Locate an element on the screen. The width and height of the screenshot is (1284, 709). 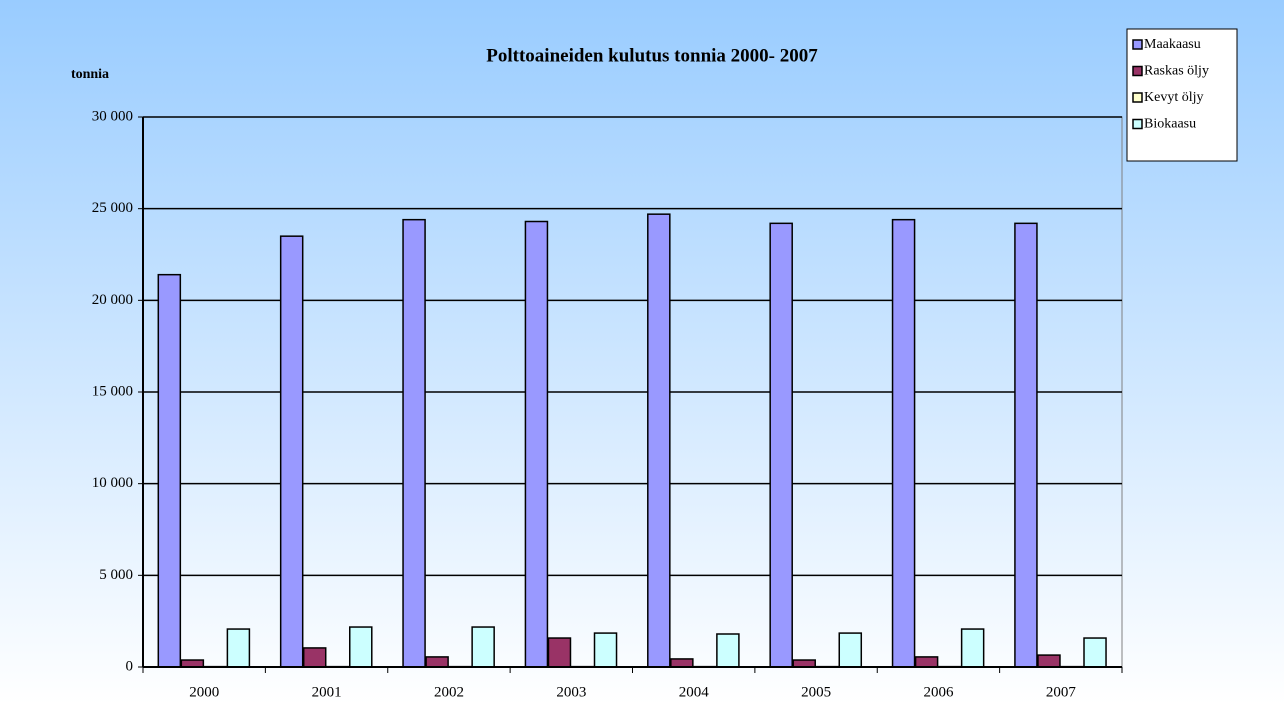
legend-label: Raskas öljy is located at coordinates (1176, 71).